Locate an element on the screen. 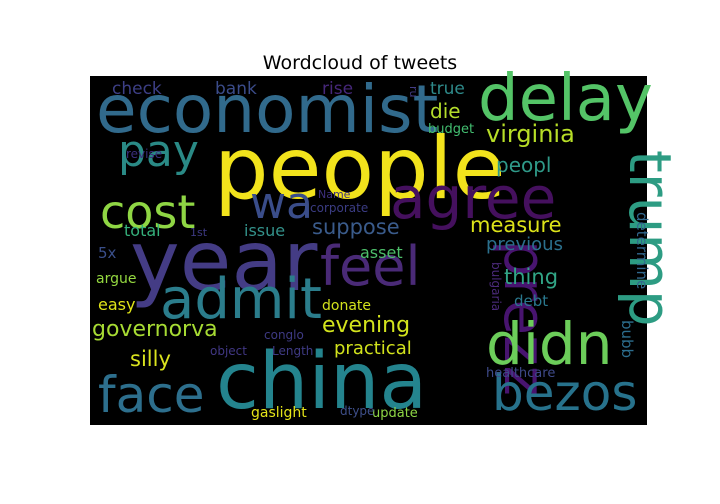 This screenshot has width=720, height=504. word-economist: economist is located at coordinates (267, 109).